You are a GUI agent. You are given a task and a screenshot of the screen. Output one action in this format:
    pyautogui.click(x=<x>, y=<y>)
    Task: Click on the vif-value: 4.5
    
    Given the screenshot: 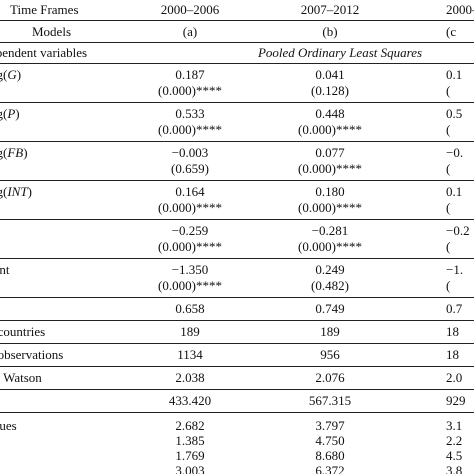 What is the action you would take?
    pyautogui.click(x=454, y=455)
    